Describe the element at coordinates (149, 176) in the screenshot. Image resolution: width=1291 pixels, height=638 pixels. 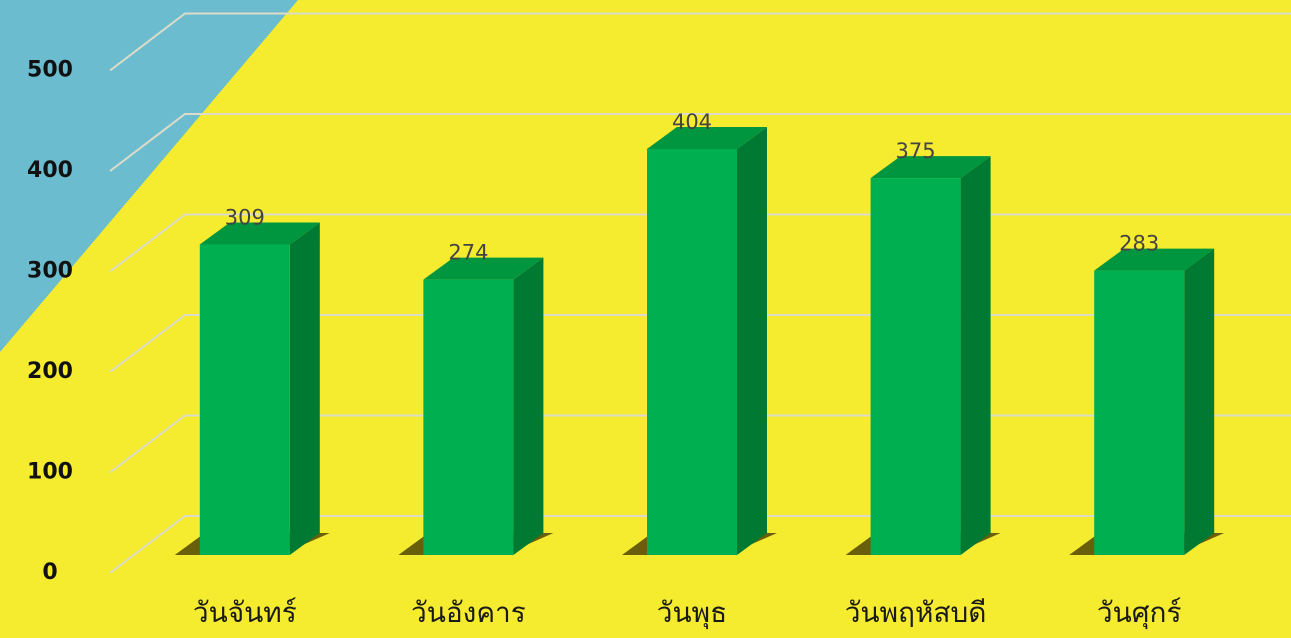
I see `corner-decoration` at that location.